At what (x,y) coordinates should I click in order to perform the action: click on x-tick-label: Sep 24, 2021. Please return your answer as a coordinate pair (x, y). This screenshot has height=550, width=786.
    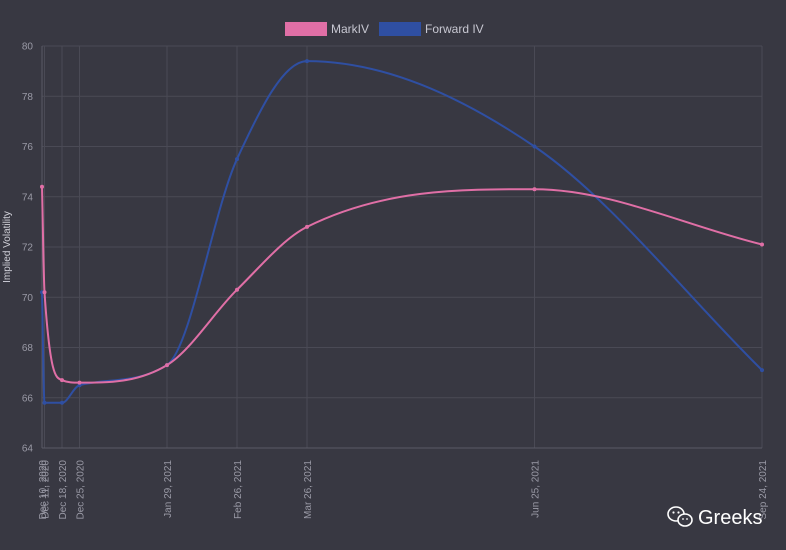
    Looking at the image, I should click on (763, 490).